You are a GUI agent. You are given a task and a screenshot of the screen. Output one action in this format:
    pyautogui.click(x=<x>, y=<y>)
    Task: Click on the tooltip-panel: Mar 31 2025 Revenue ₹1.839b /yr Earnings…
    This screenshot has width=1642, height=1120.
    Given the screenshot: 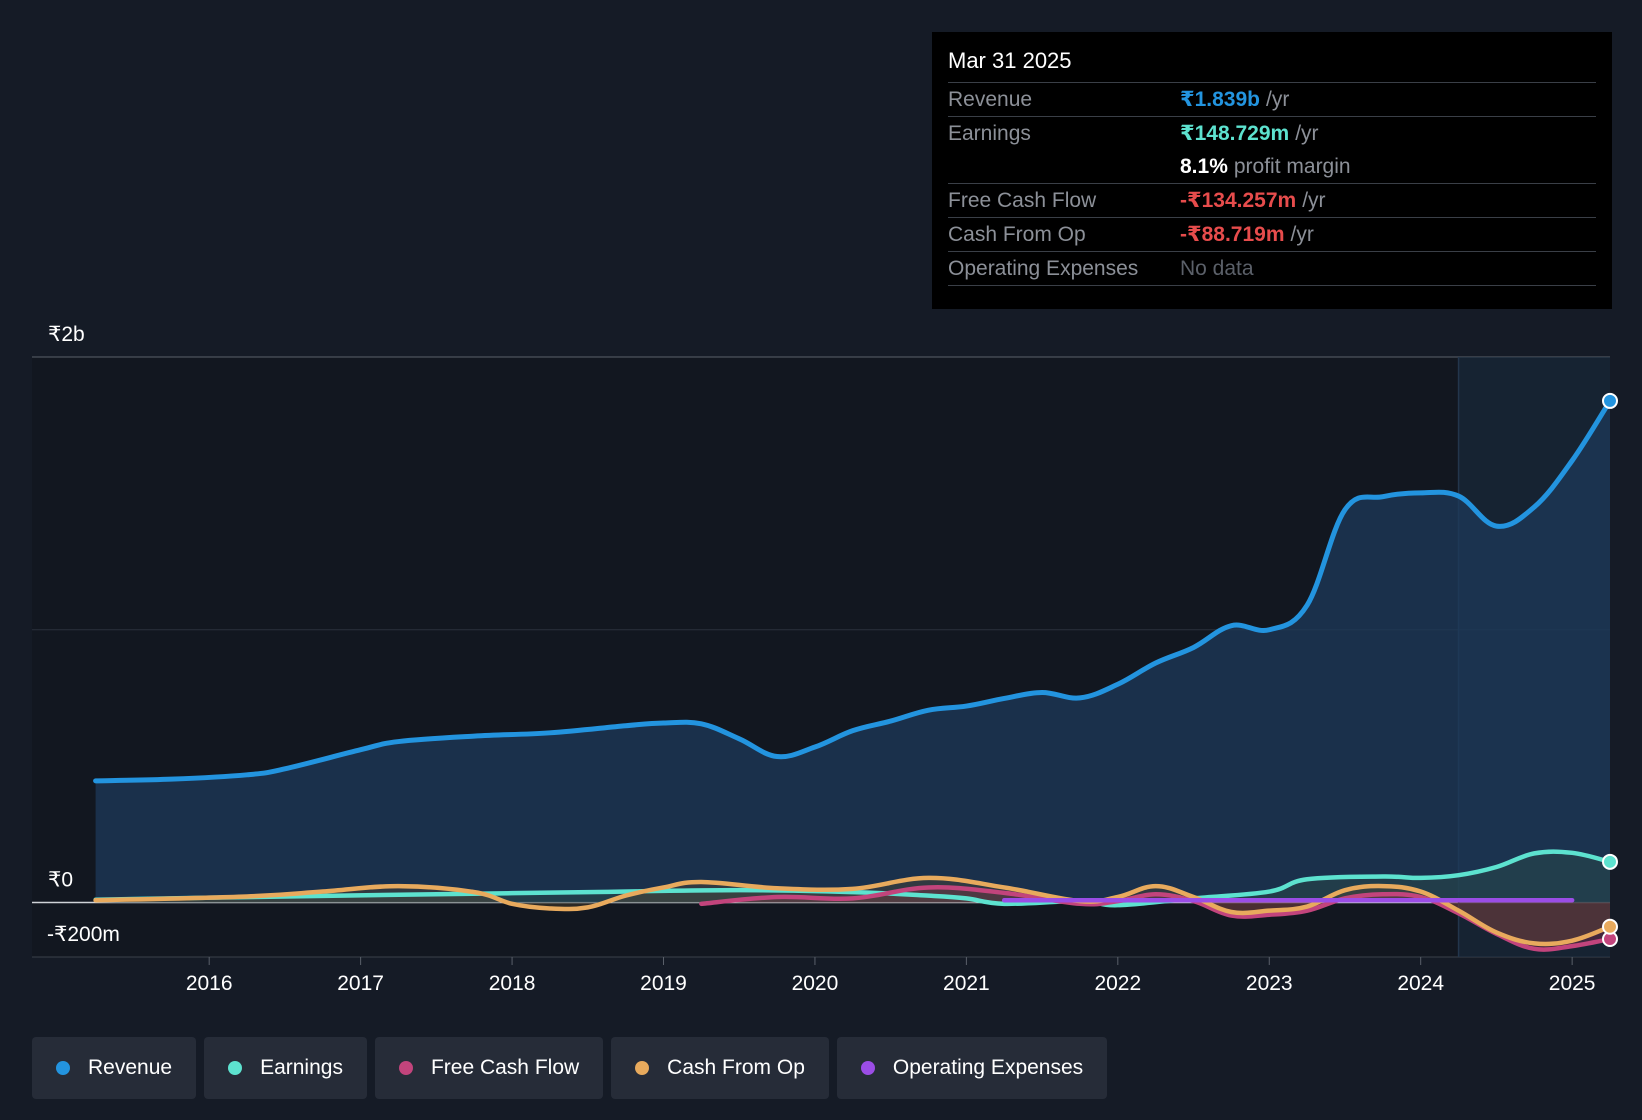 What is the action you would take?
    pyautogui.click(x=1272, y=170)
    